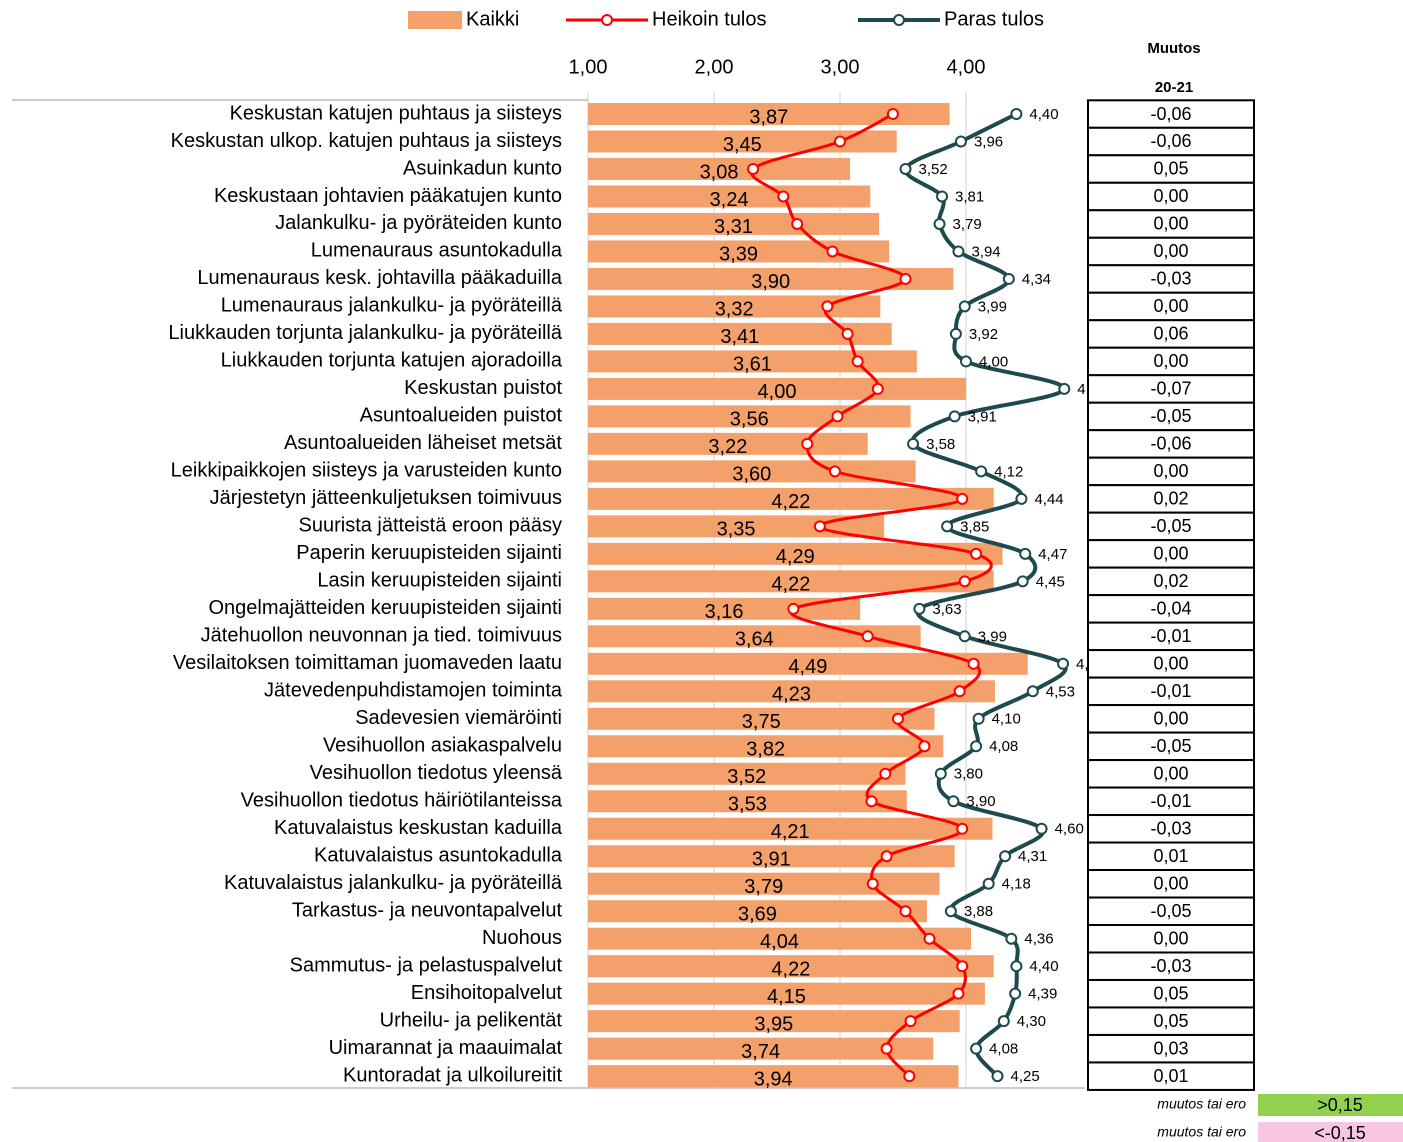 This screenshot has height=1142, width=1403. What do you see at coordinates (940, 444) in the screenshot?
I see `point-value-label: 3,58` at bounding box center [940, 444].